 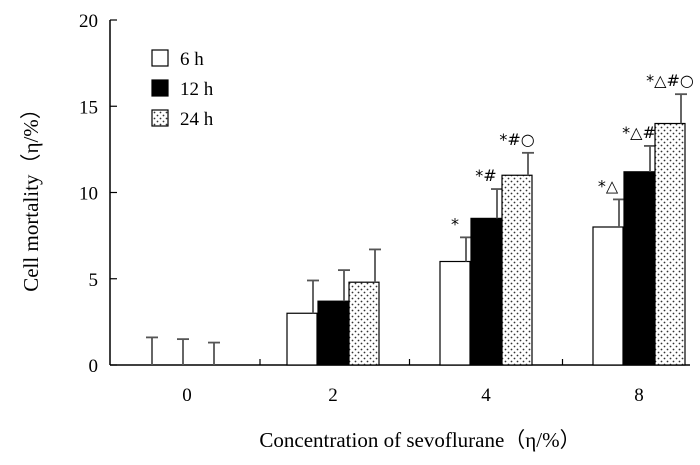 What do you see at coordinates (94, 366) in the screenshot?
I see `y-tick-label: 0` at bounding box center [94, 366].